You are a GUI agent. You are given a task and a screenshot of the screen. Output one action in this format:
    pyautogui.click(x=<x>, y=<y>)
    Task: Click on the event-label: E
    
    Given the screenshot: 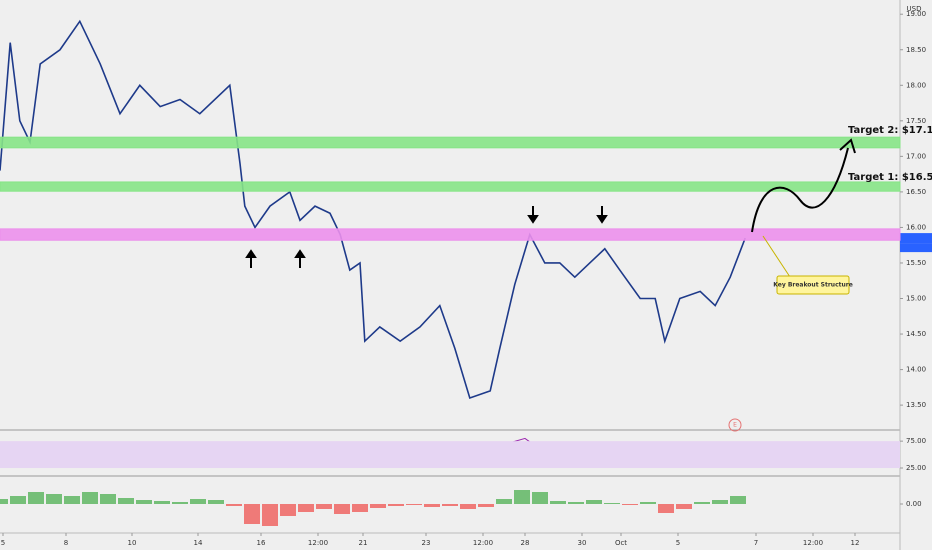 What is the action you would take?
    pyautogui.click(x=735, y=425)
    